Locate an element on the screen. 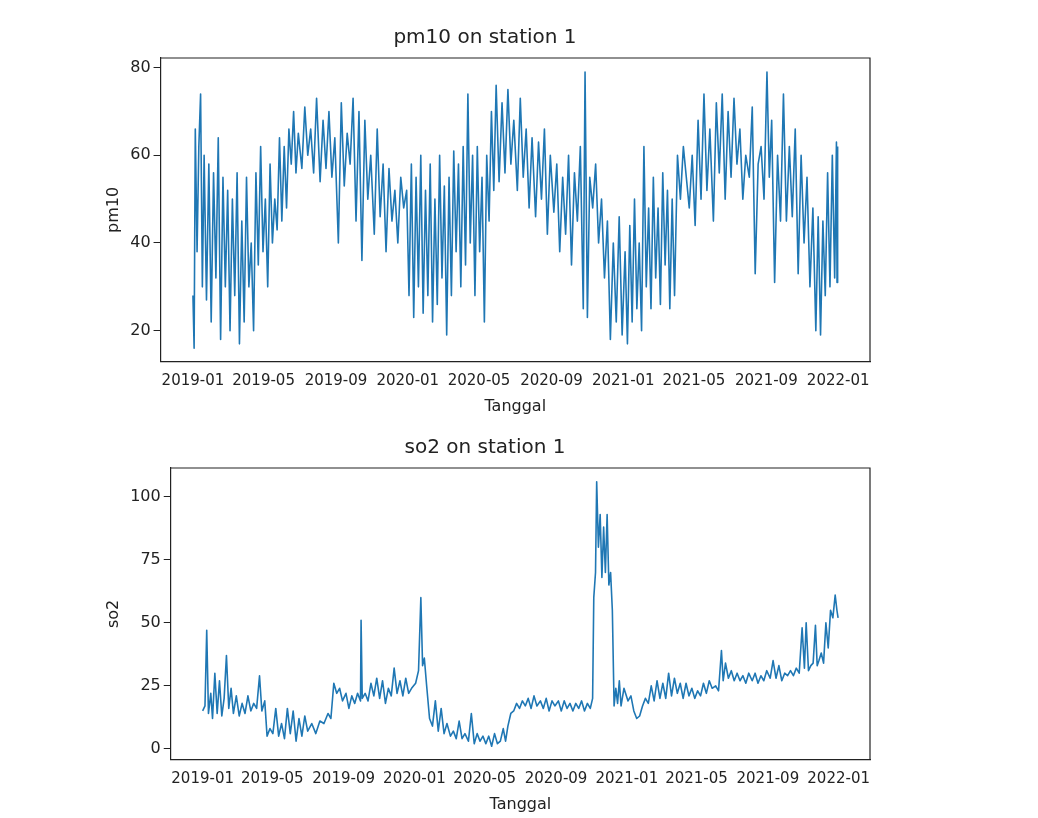  y-tick-label: 25 is located at coordinates (150, 684).